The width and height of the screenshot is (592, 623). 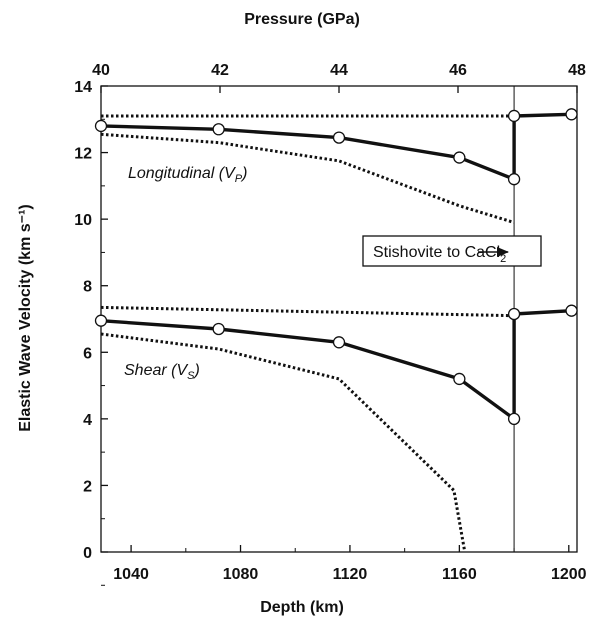 I want to click on series-line-vs-upper-bound, so click(x=307, y=311).